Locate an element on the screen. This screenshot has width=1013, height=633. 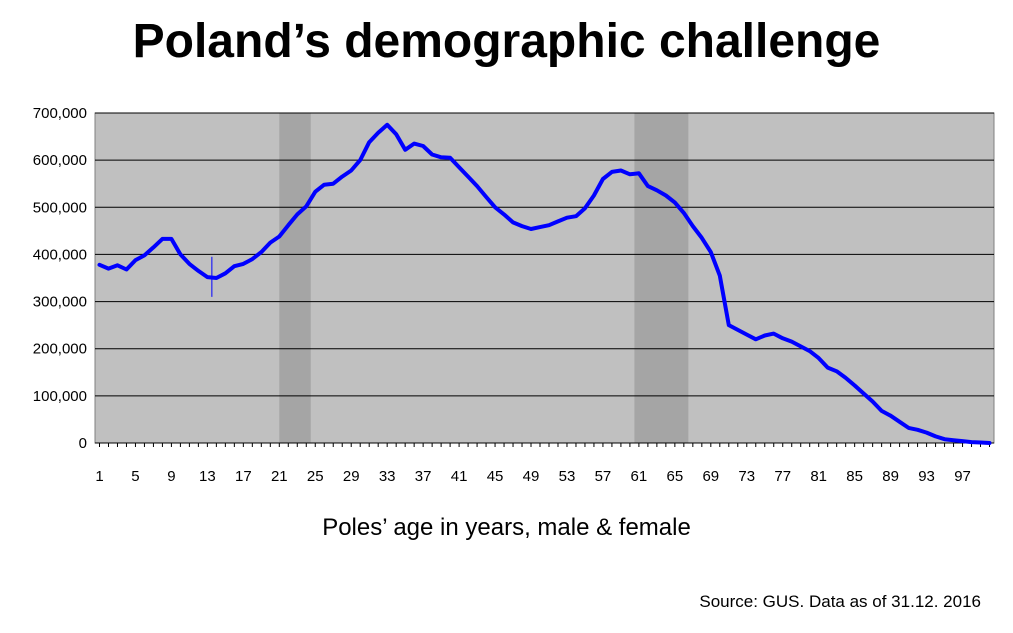
x-tick-label: 37 is located at coordinates (423, 476).